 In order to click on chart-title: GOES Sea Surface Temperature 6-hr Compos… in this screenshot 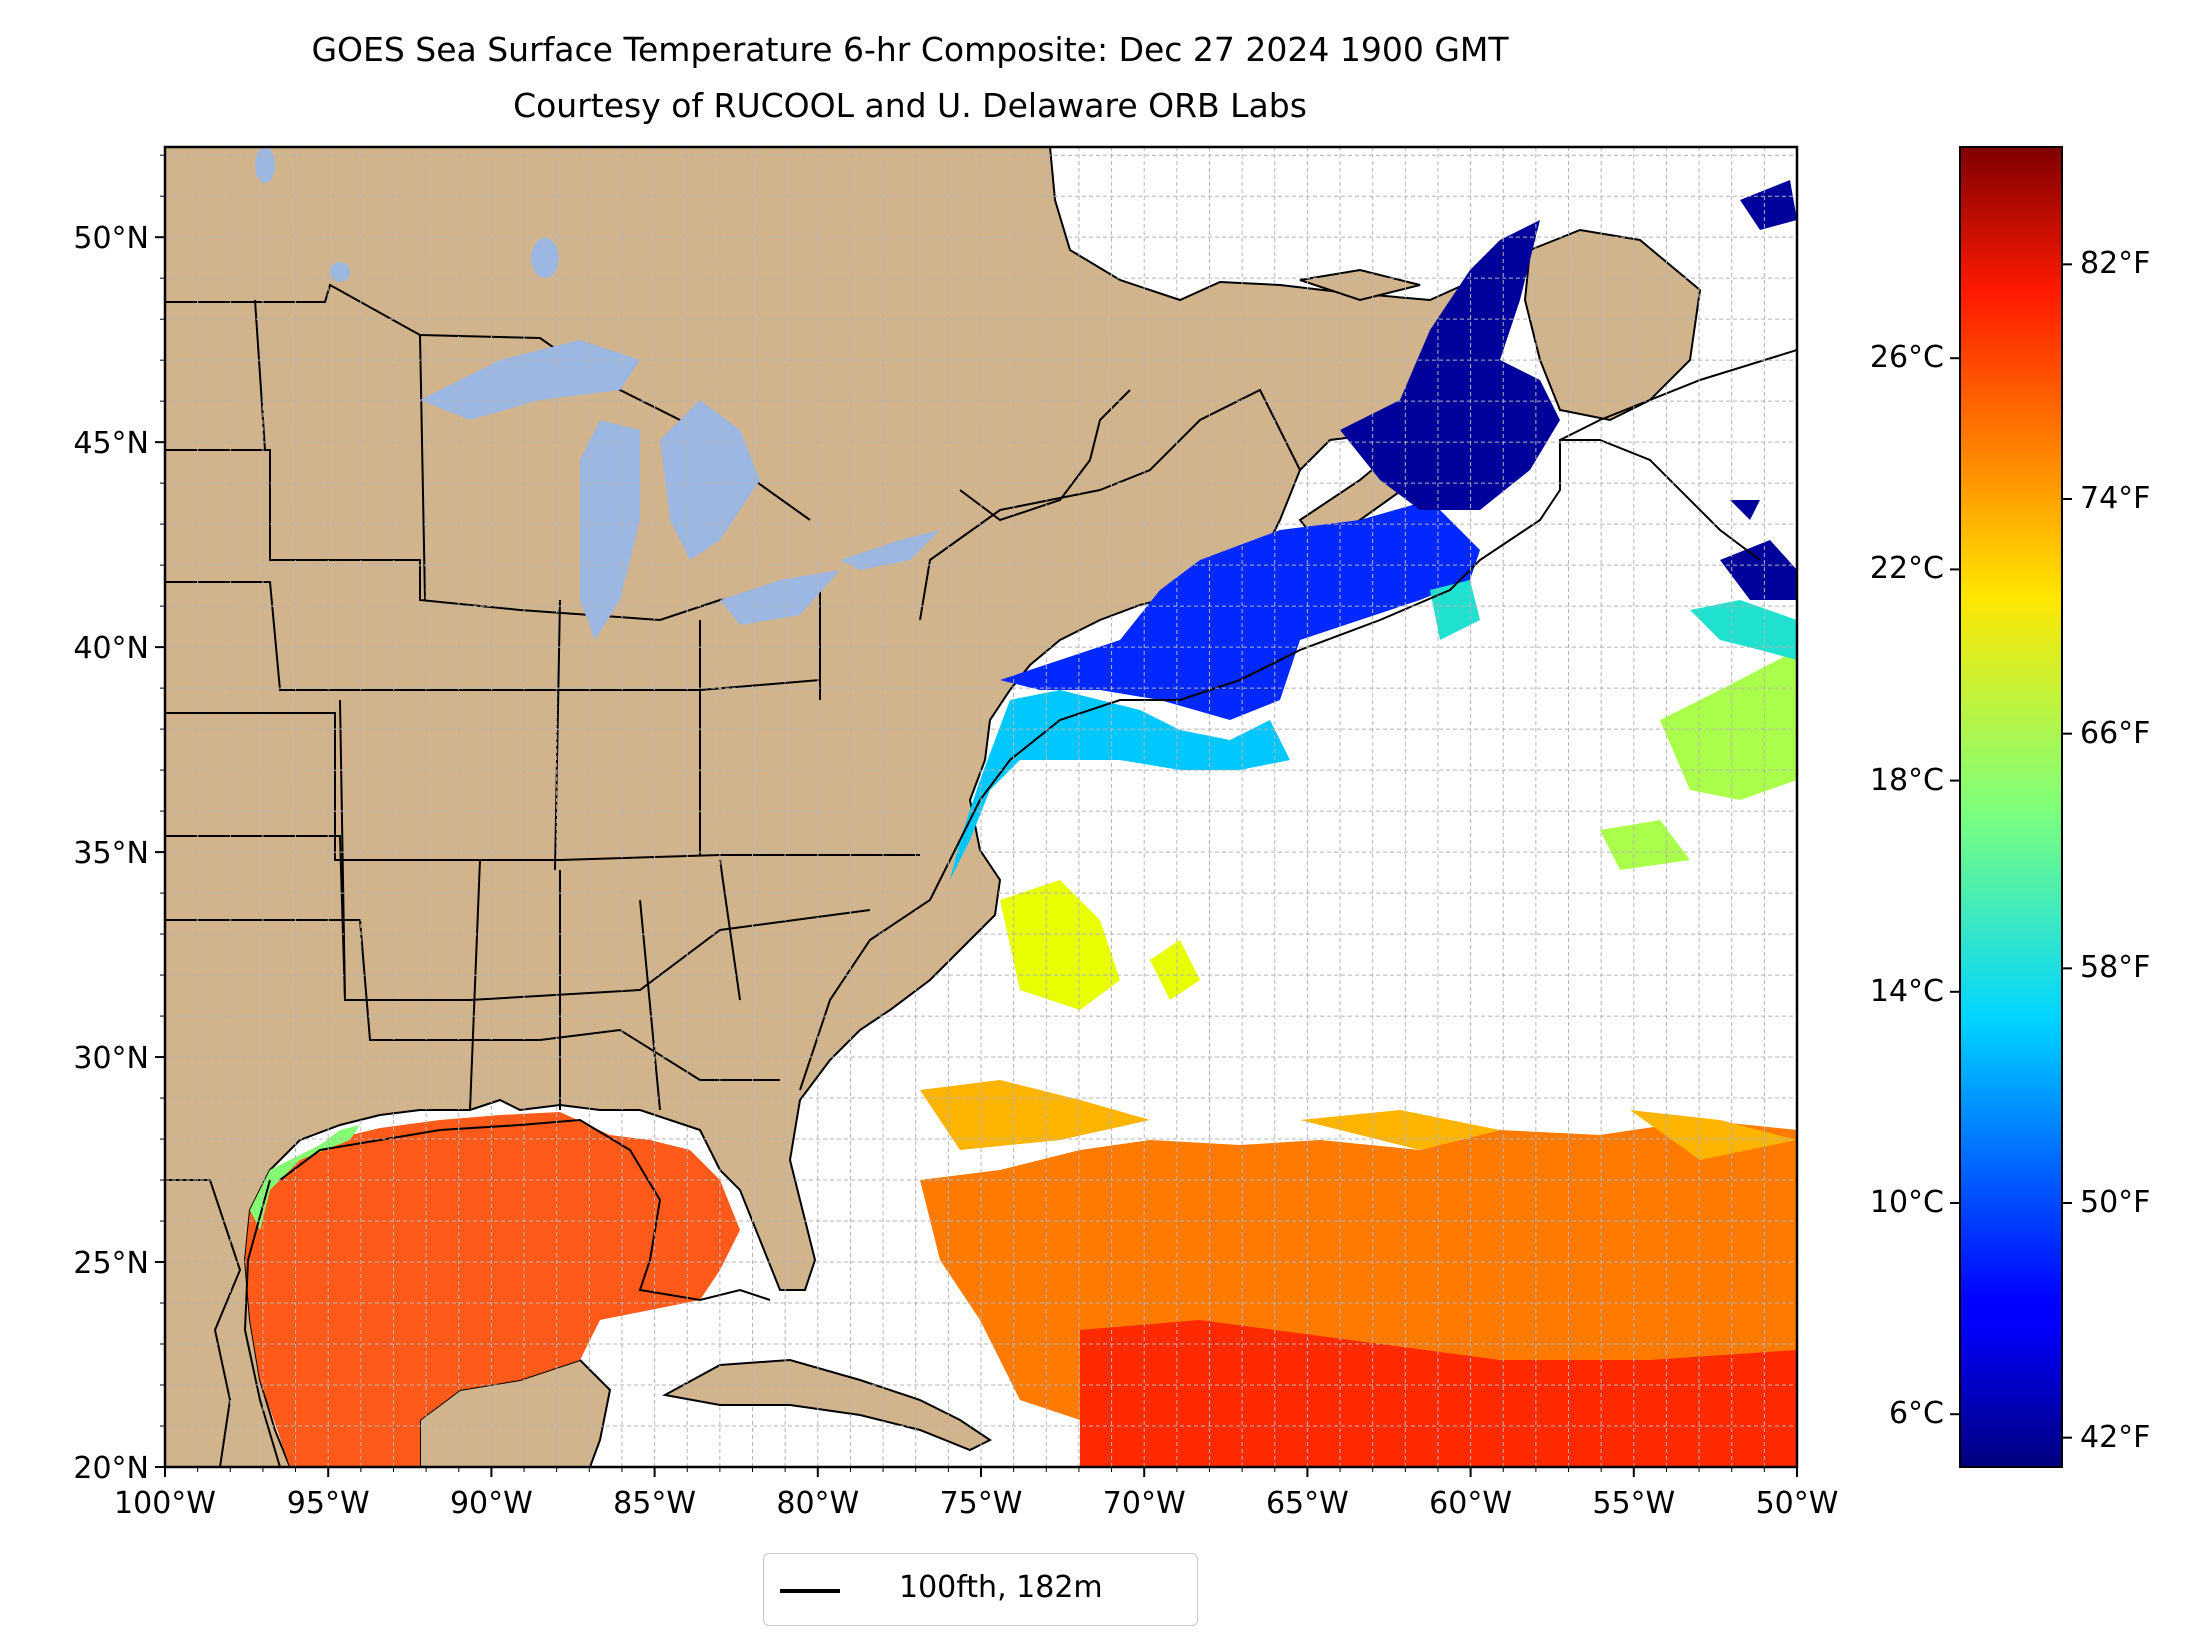, I will do `click(910, 49)`.